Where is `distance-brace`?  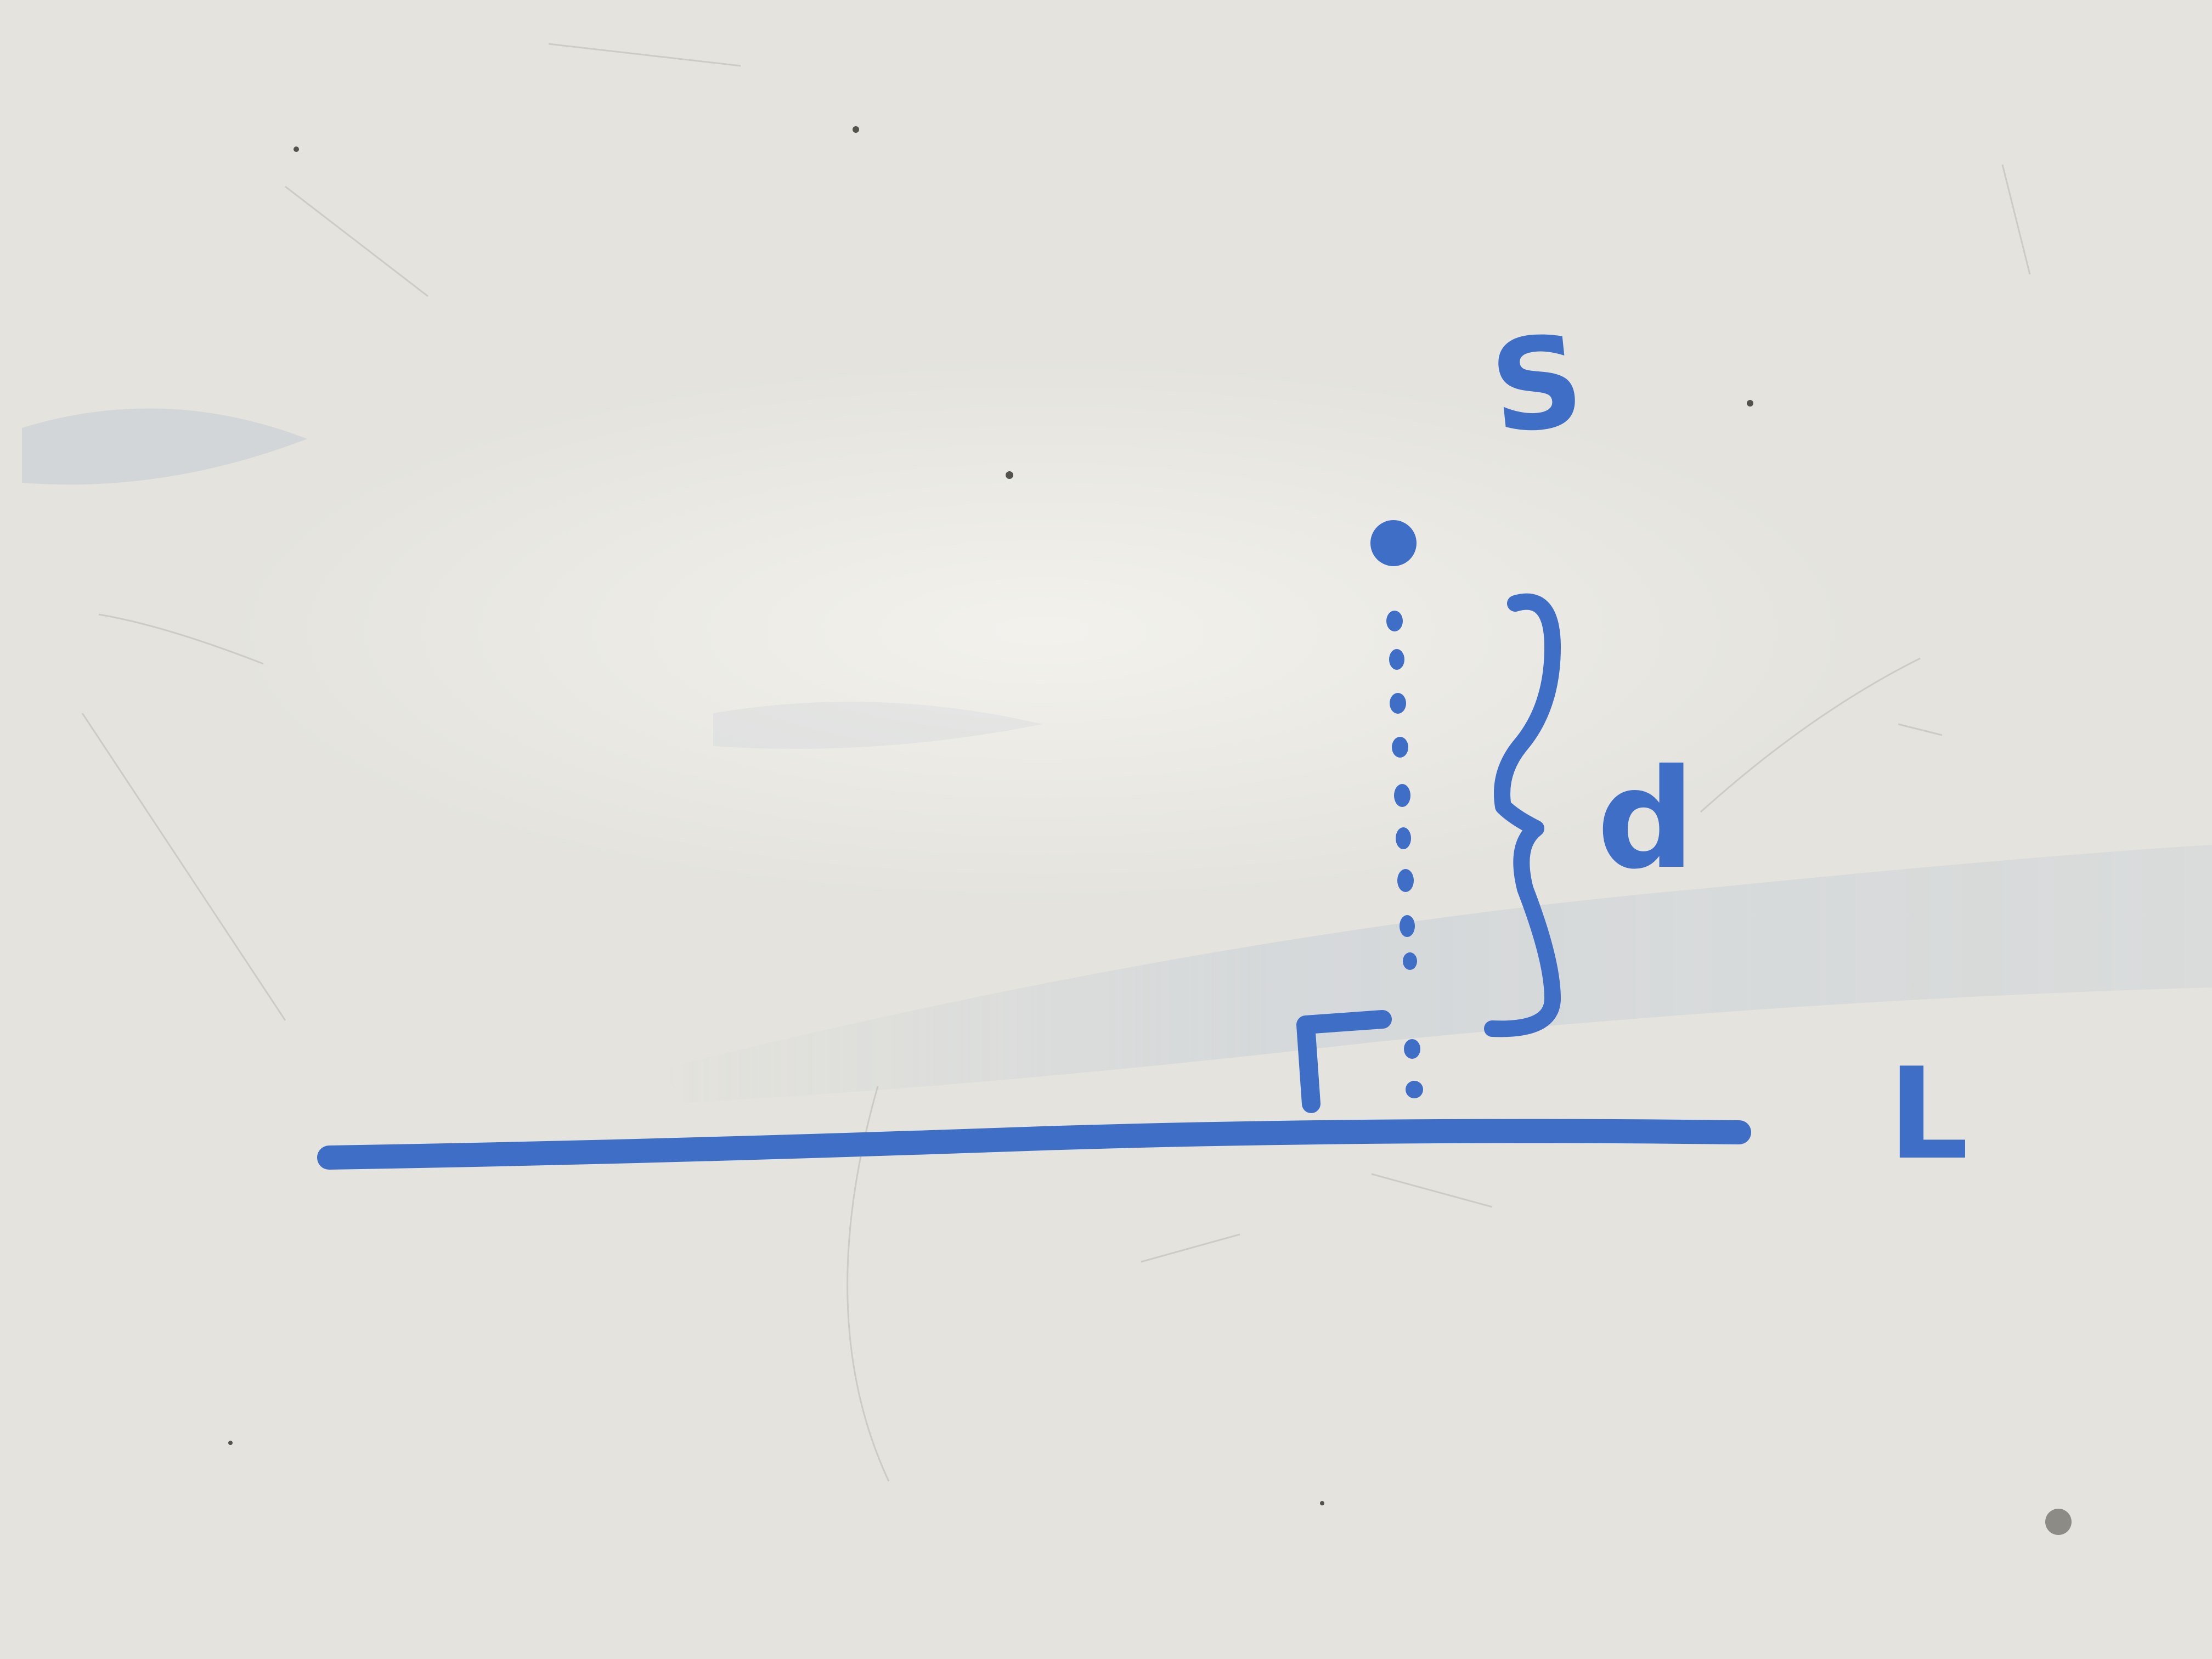 distance-brace is located at coordinates (1523, 815).